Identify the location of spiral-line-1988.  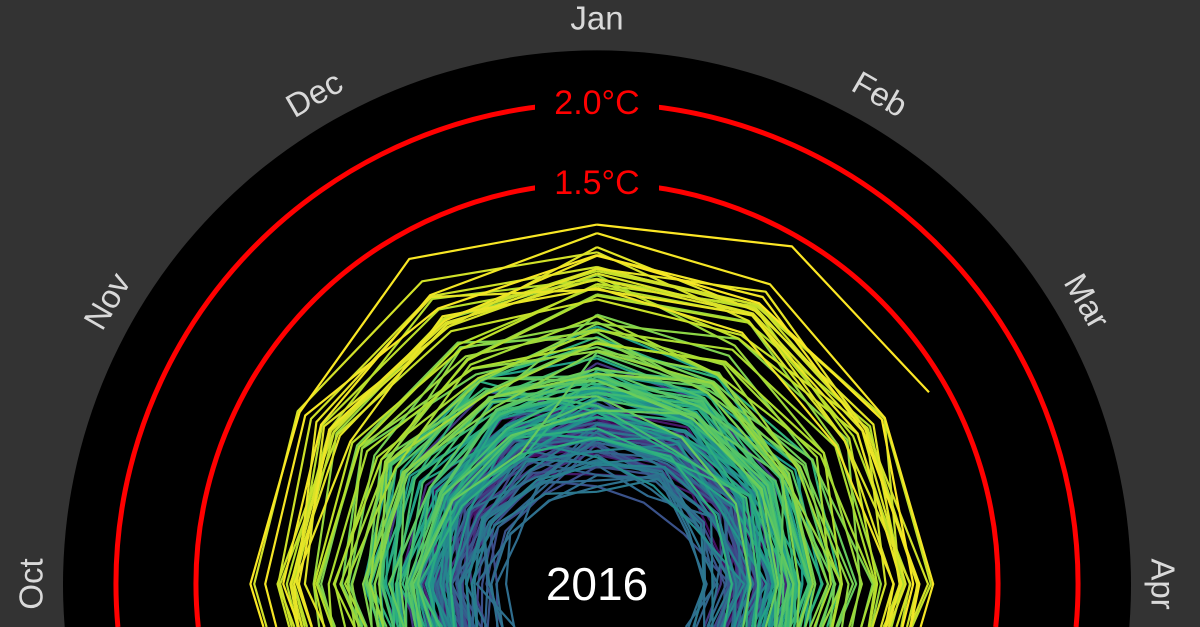
(723, 474).